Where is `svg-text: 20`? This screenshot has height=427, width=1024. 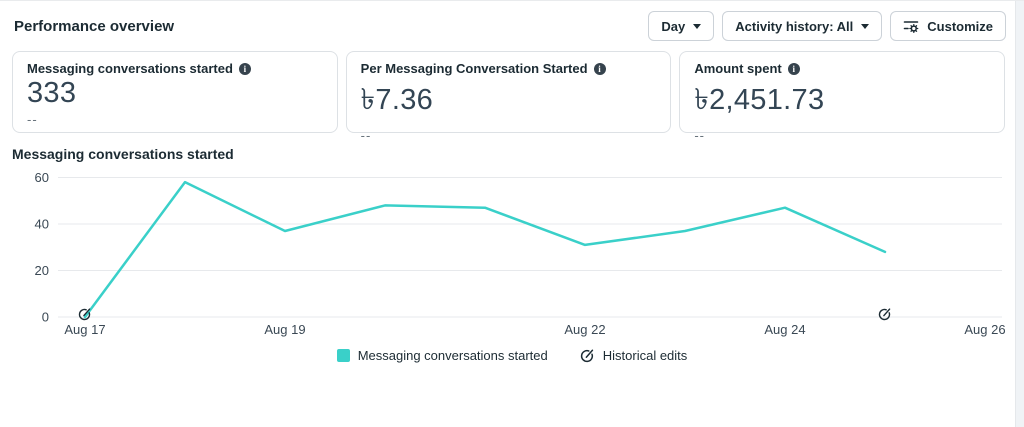 svg-text: 20 is located at coordinates (42, 270).